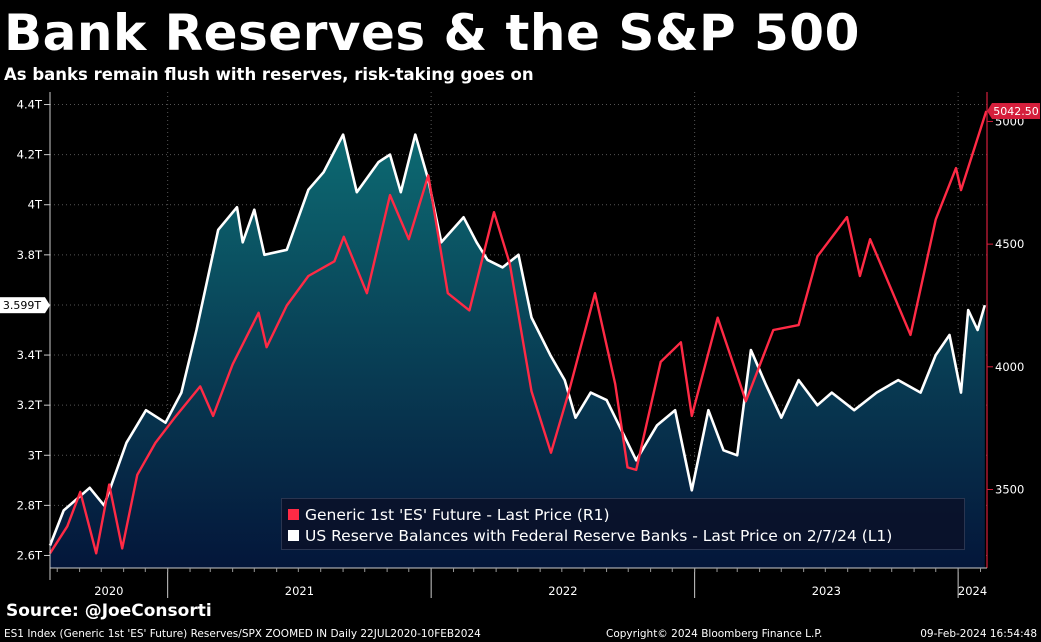  I want to click on right-last-badge, so click(1016, 111).